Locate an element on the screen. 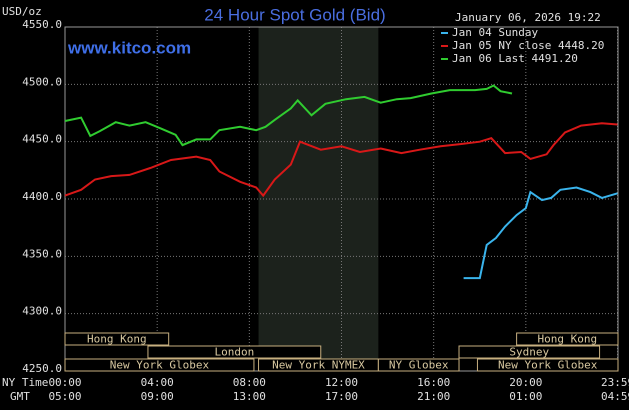 The image size is (629, 410). legend-label: Jan 05 NY close 4448.20 is located at coordinates (528, 45).